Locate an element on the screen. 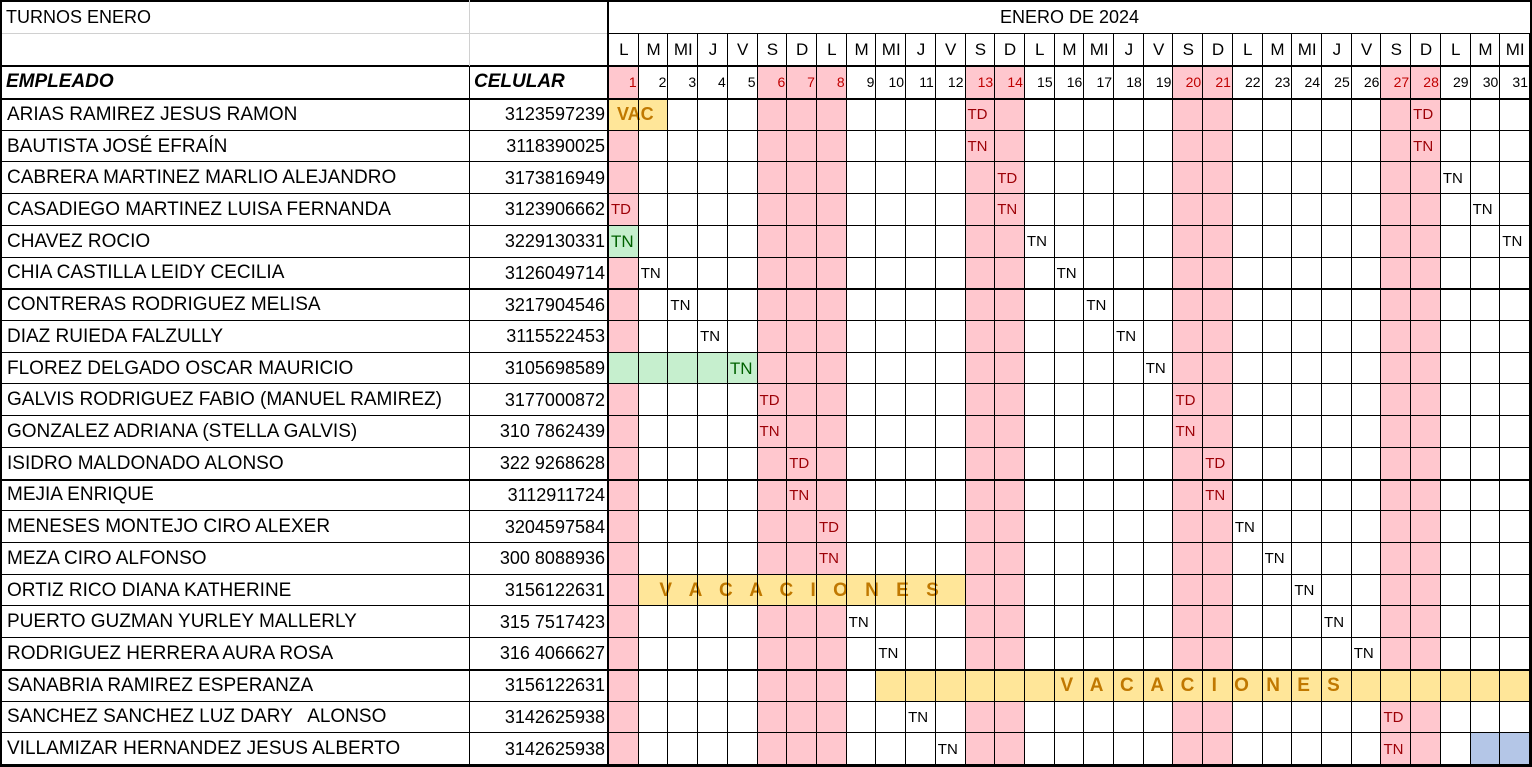  employee-name: SANCHEZ SANCHEZ LUZ DARY ALONSO is located at coordinates (197, 717).